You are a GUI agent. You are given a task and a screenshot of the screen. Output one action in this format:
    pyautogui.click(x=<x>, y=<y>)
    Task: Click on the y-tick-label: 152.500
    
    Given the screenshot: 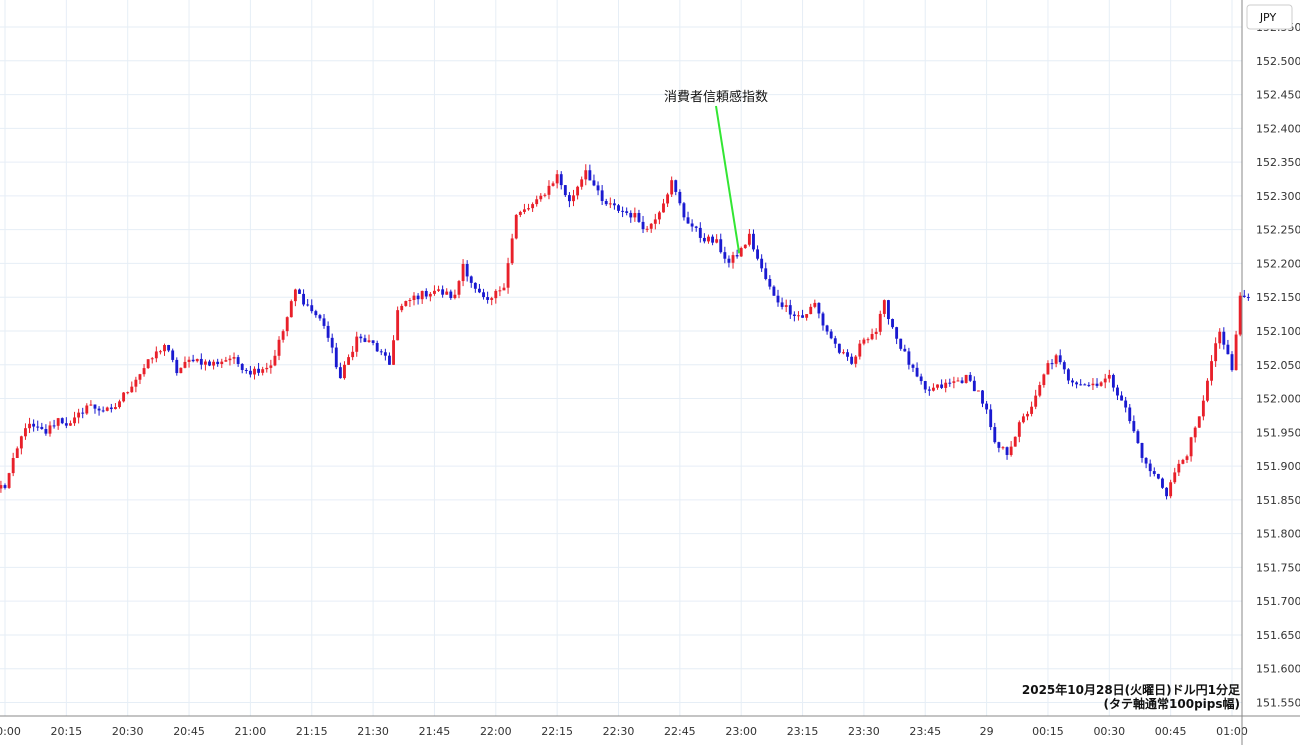 What is the action you would take?
    pyautogui.click(x=1278, y=61)
    